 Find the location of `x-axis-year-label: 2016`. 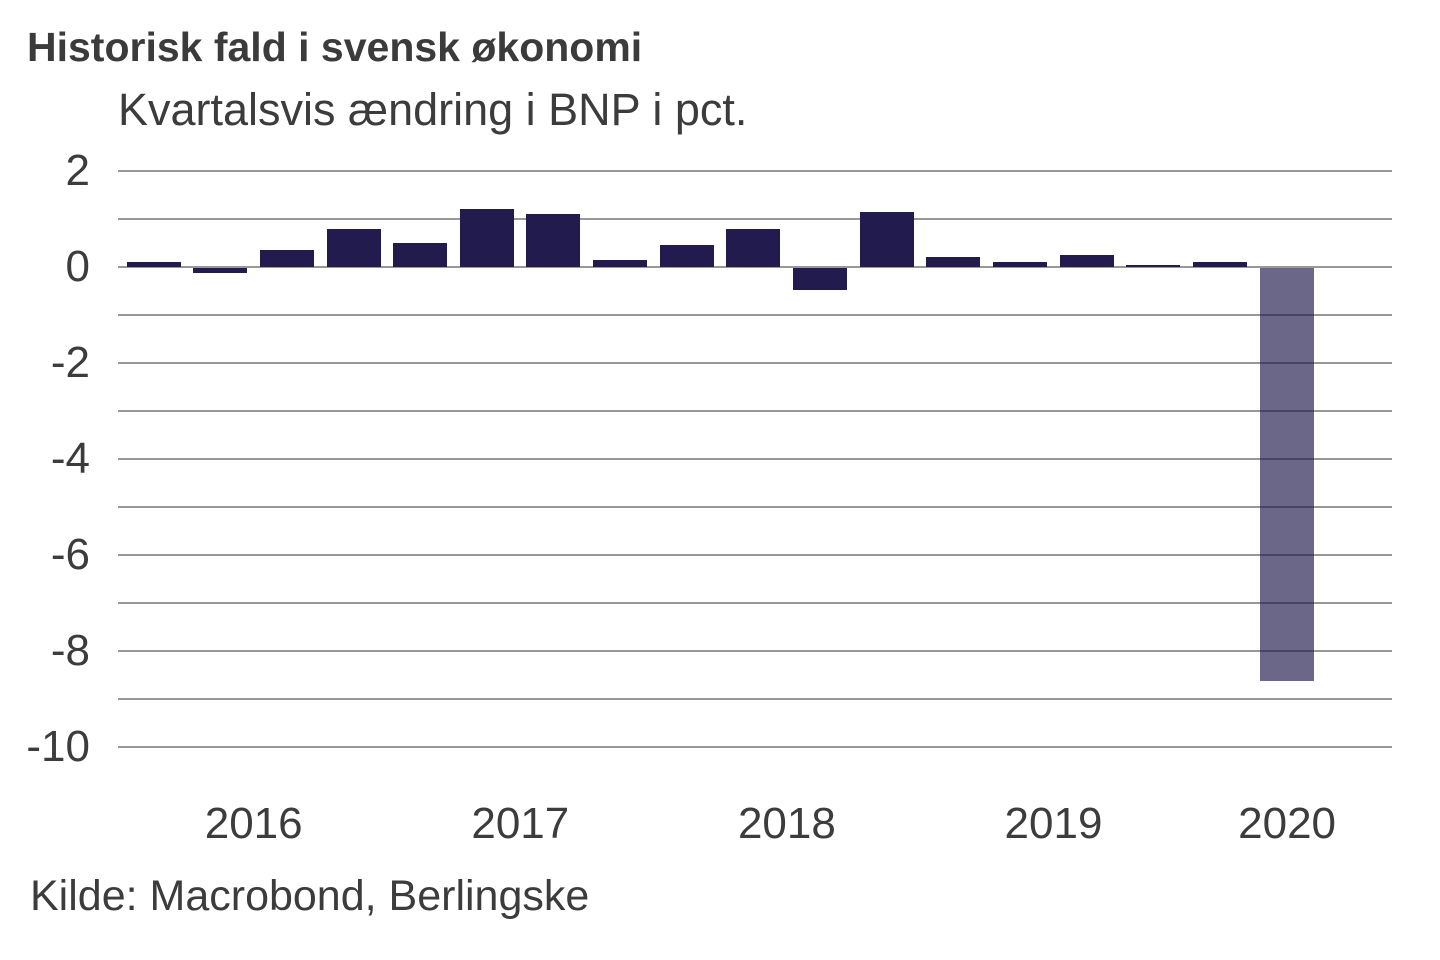

x-axis-year-label: 2016 is located at coordinates (253, 823).